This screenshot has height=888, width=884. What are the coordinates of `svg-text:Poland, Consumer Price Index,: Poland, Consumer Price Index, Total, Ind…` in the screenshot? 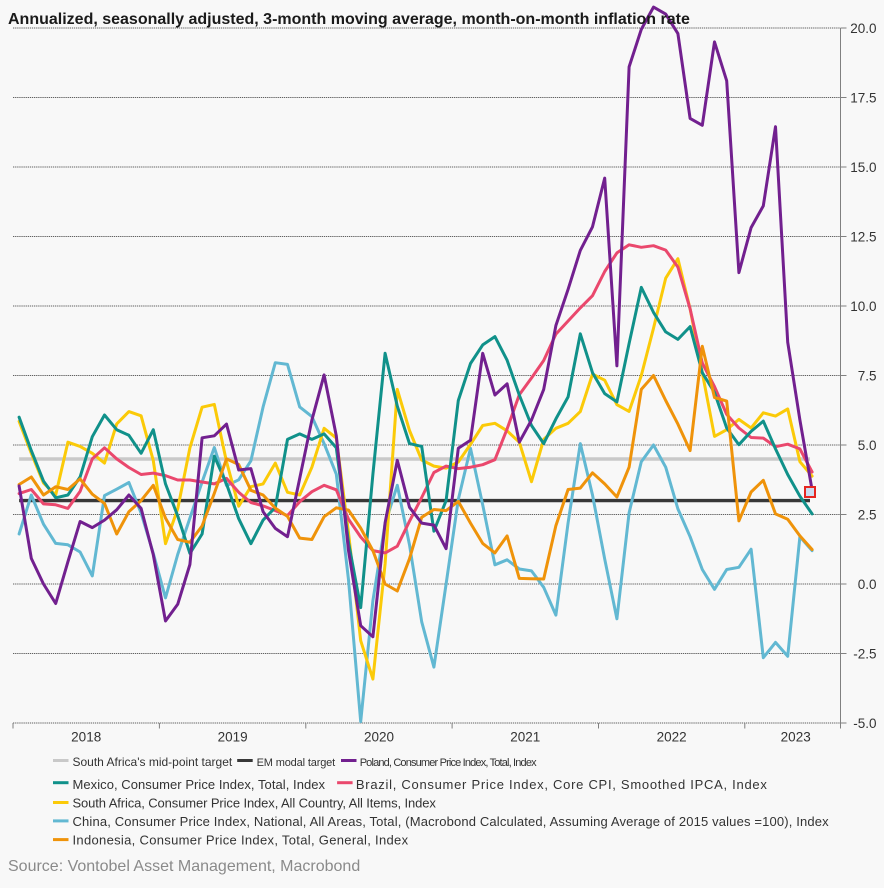 It's located at (448, 763).